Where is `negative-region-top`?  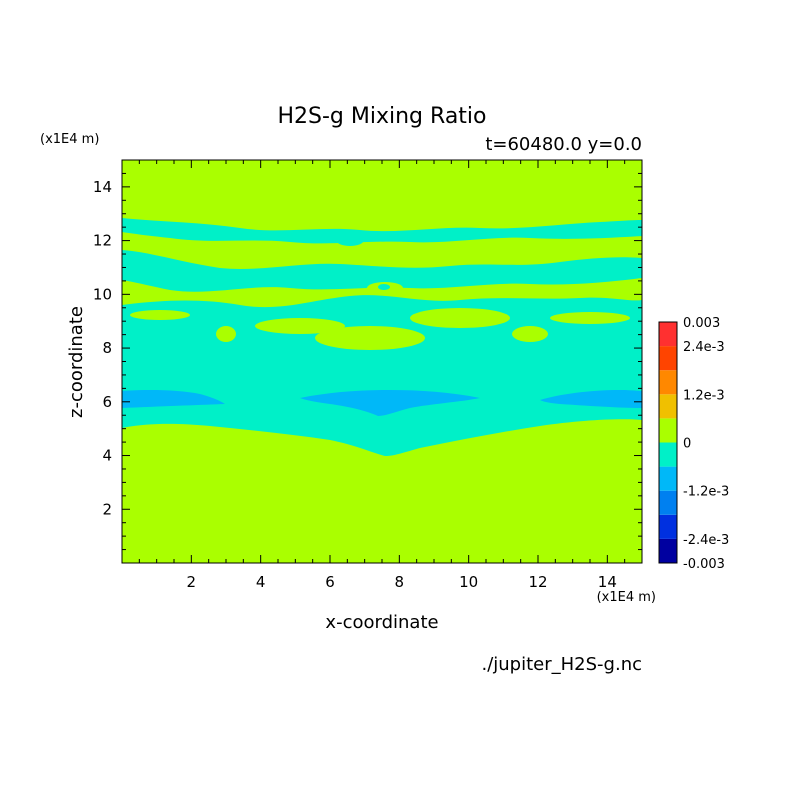 negative-region-top is located at coordinates (382, 231).